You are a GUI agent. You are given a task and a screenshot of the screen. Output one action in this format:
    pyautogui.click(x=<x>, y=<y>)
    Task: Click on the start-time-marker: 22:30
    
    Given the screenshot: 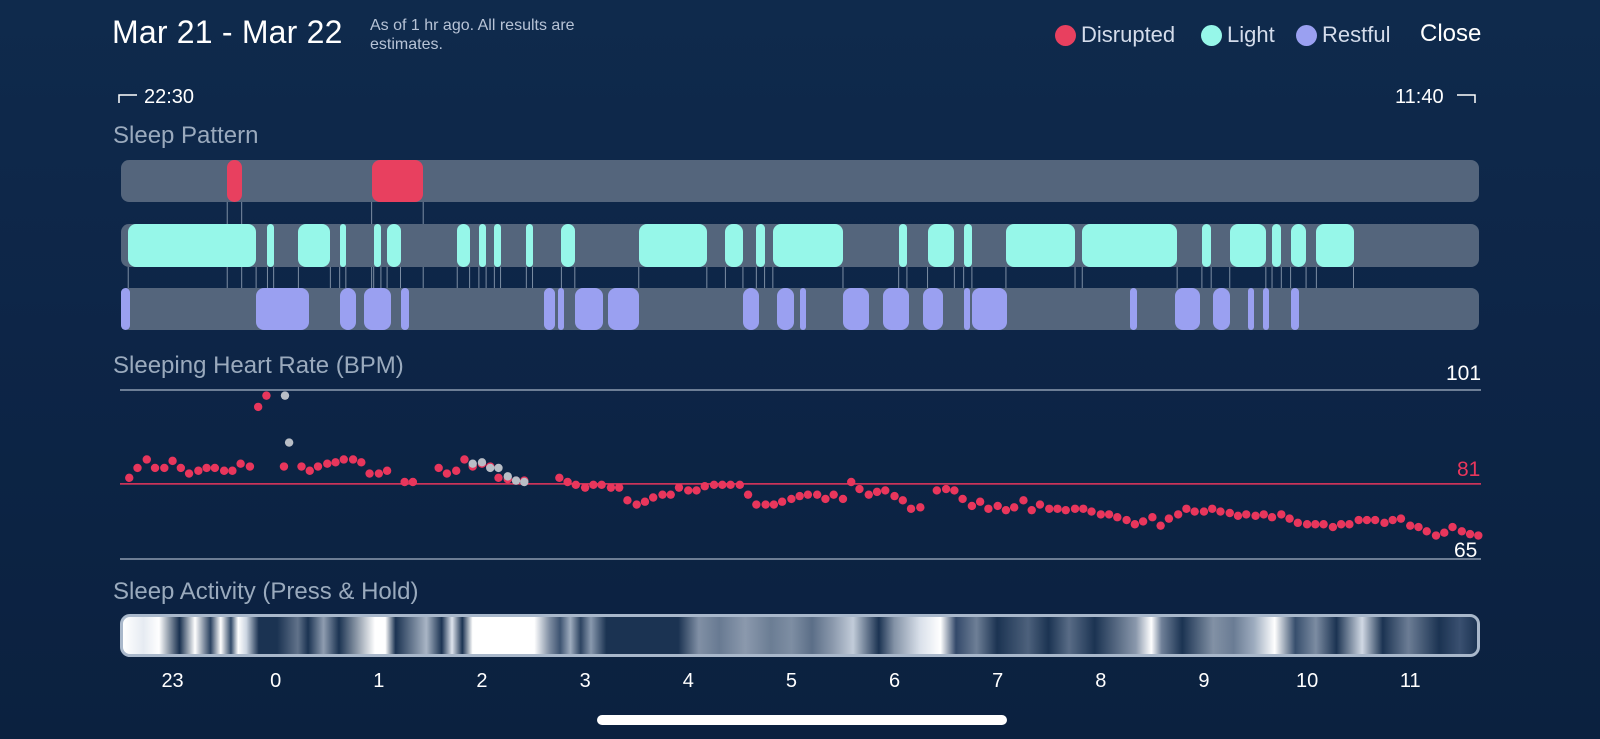 What is the action you would take?
    pyautogui.click(x=156, y=97)
    